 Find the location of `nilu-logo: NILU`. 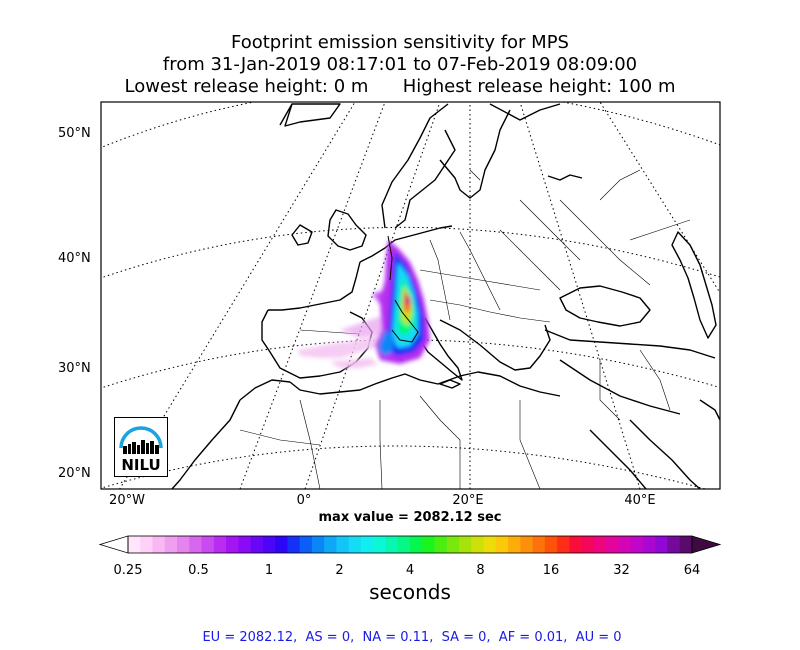

nilu-logo: NILU is located at coordinates (141, 447).